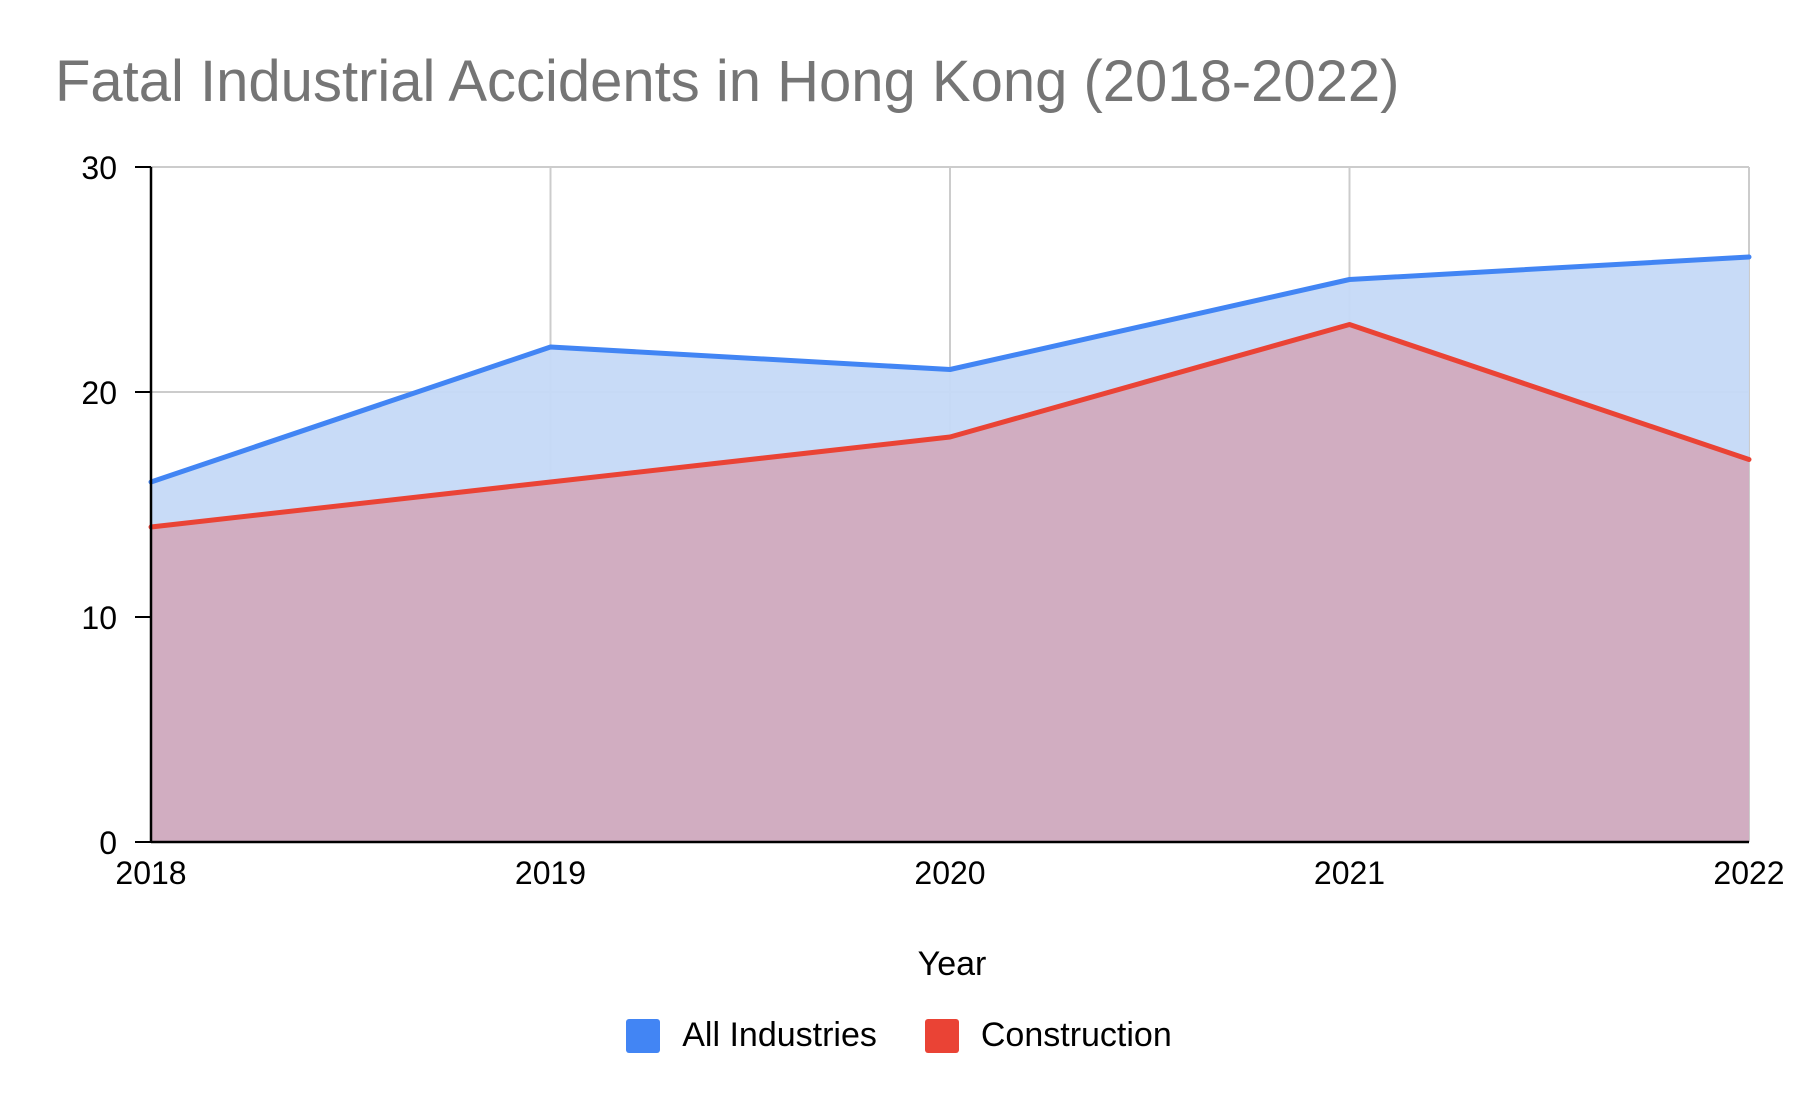  What do you see at coordinates (941, 1035) in the screenshot?
I see `legend-swatch-construction` at bounding box center [941, 1035].